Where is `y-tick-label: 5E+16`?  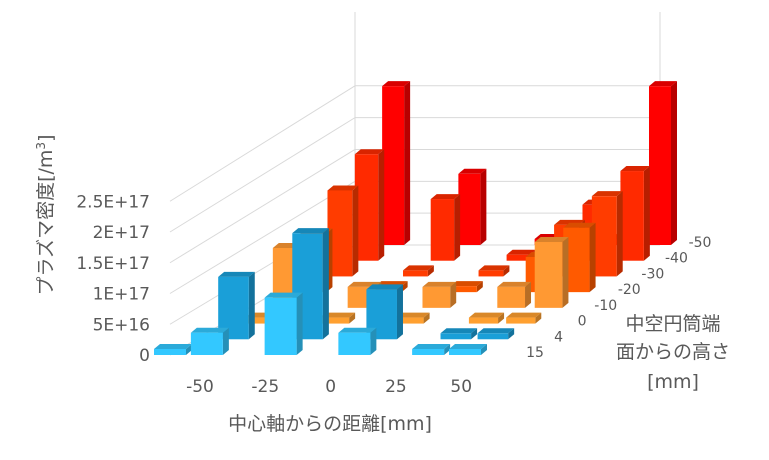 y-tick-label: 5E+16 is located at coordinates (121, 325).